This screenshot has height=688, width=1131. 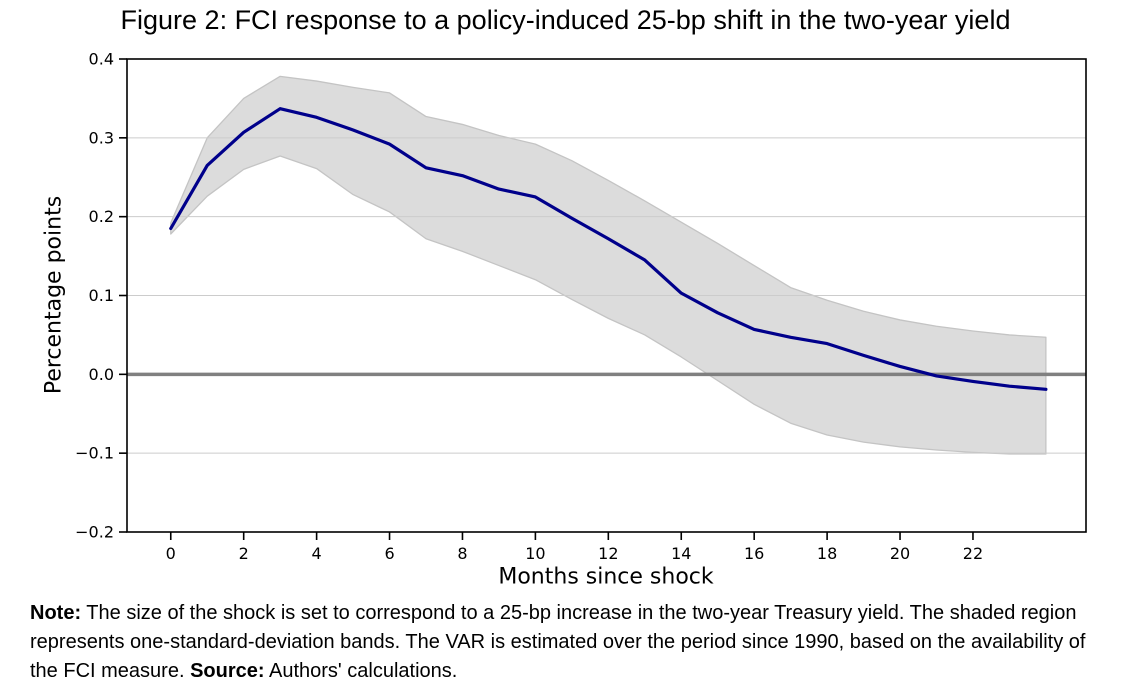 I want to click on svg-text: −0.2, so click(x=94, y=532).